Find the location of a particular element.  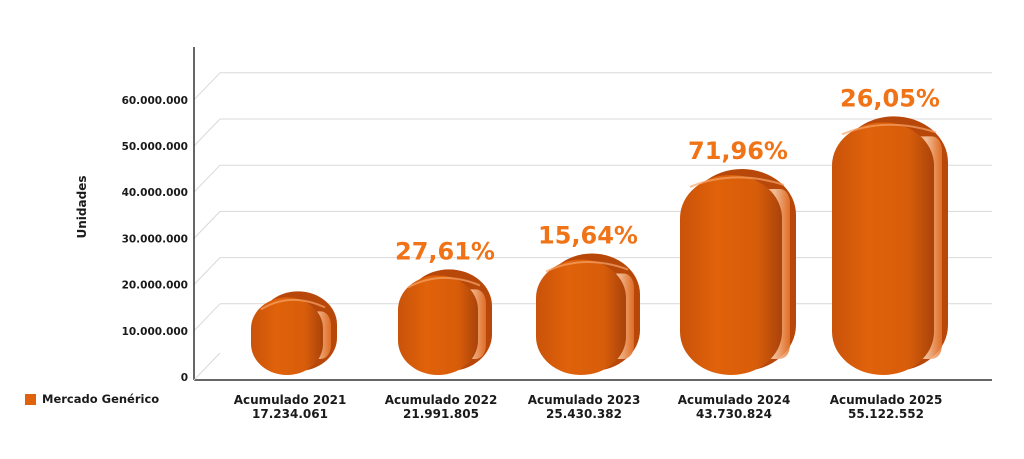

growth-percentage-label: 27,61% is located at coordinates (445, 251).